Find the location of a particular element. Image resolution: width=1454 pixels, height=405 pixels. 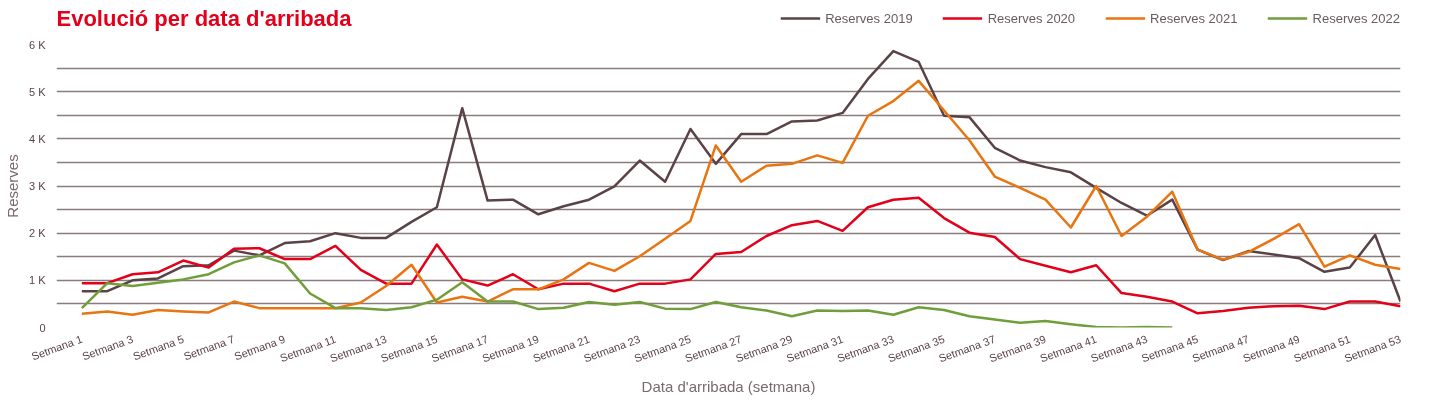

x-axis-title: Data d'arribada (setmana) is located at coordinates (728, 387).